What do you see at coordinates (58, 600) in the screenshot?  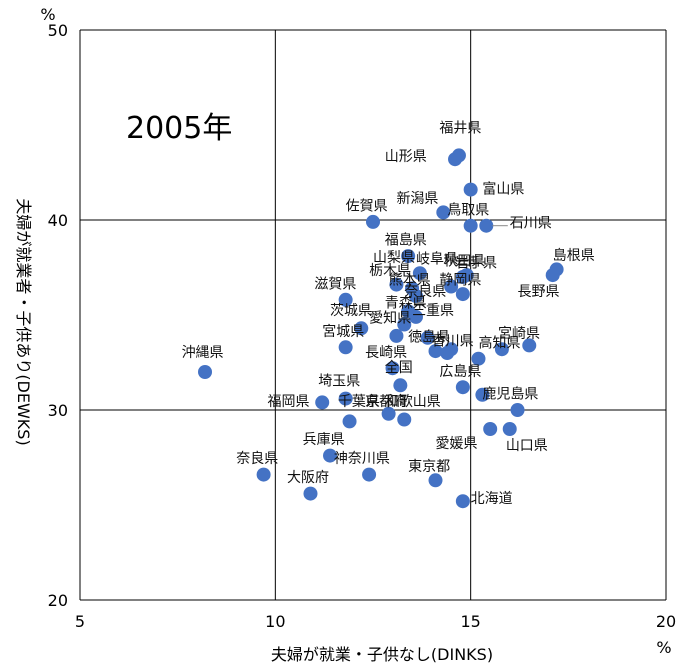 I see `y-tick-label: 20` at bounding box center [58, 600].